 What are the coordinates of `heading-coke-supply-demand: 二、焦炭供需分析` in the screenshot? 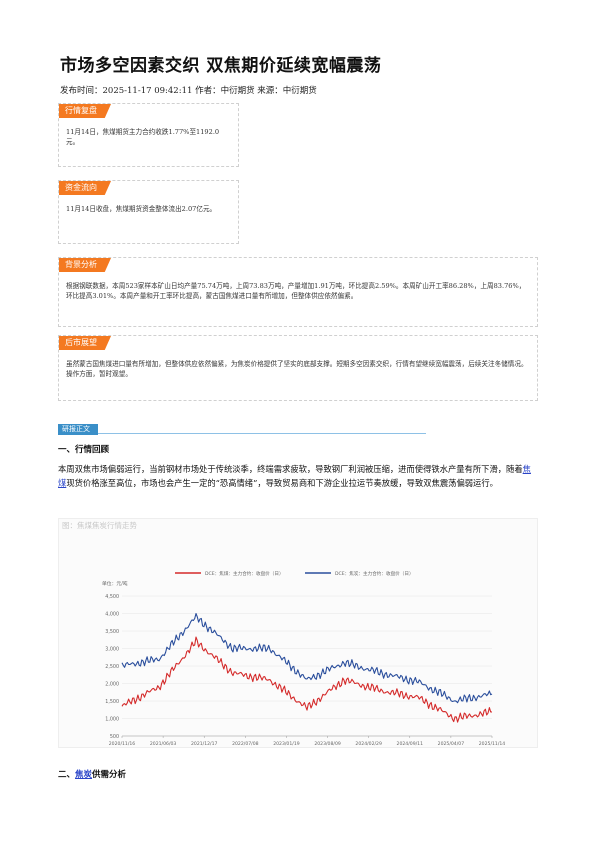 It's located at (92, 774).